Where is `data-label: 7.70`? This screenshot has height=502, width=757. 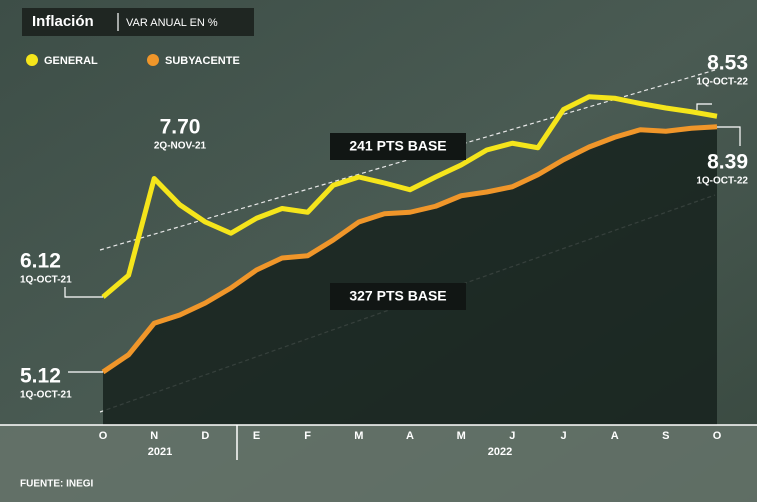
data-label: 7.70 is located at coordinates (180, 127).